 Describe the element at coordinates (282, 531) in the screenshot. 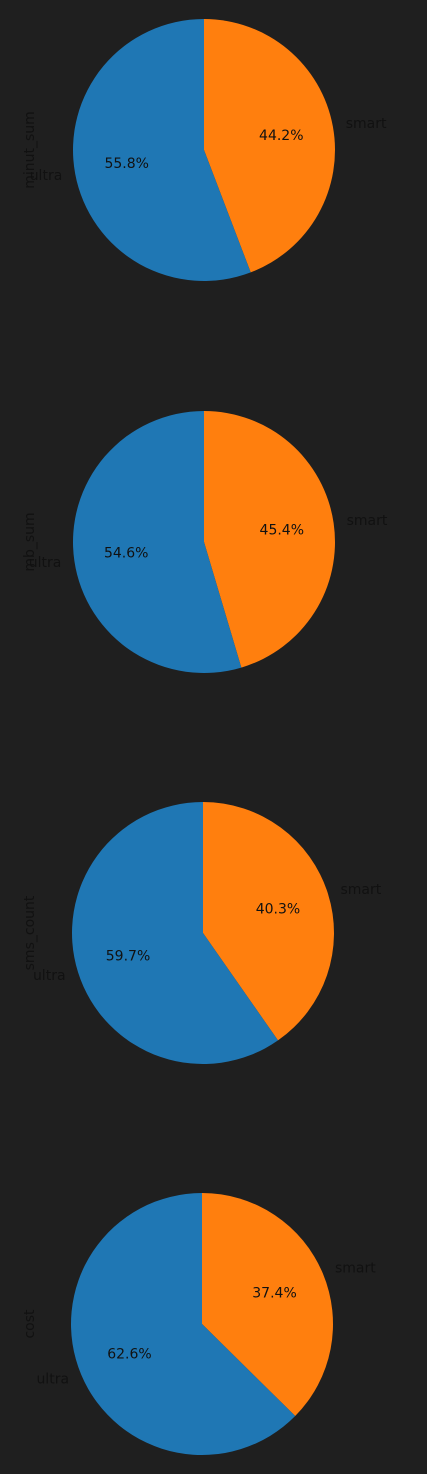

I see `pie-1-pct-label-smart: 45.4%` at that location.